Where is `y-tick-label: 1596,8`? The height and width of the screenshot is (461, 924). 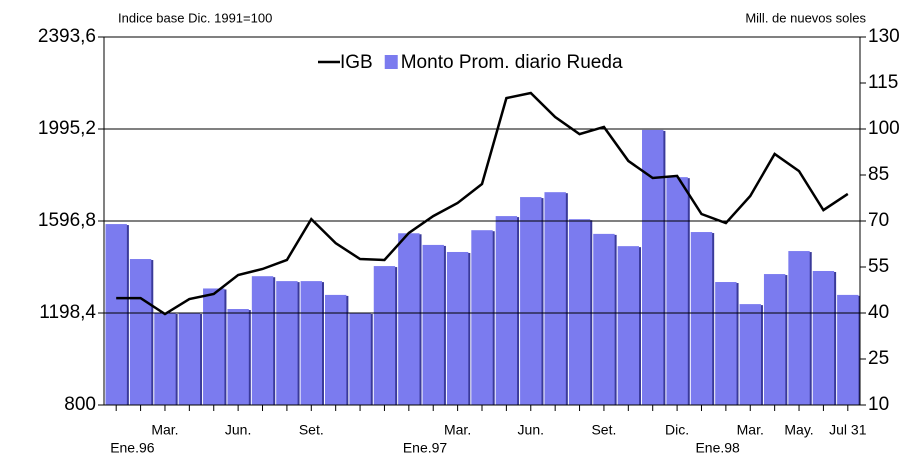
y-tick-label: 1596,8 is located at coordinates (67, 220).